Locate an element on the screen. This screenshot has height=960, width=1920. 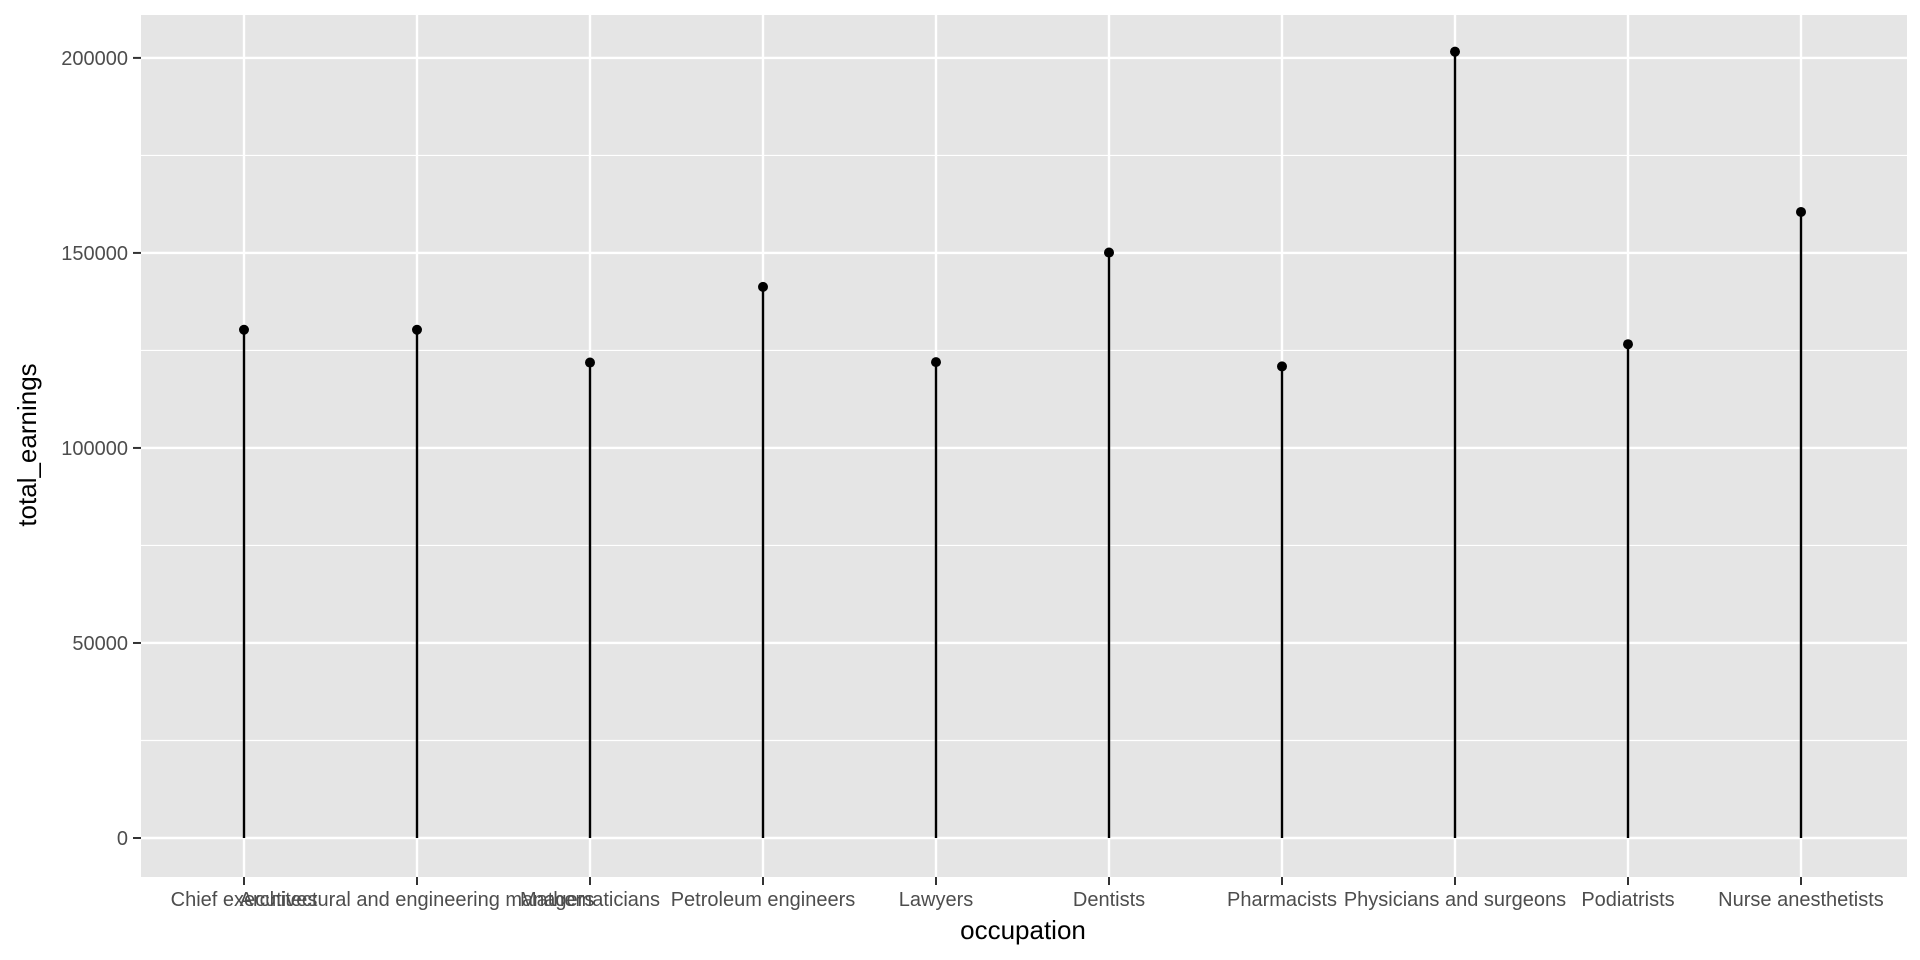
x-tick-label: Pharmacists is located at coordinates (1282, 900).